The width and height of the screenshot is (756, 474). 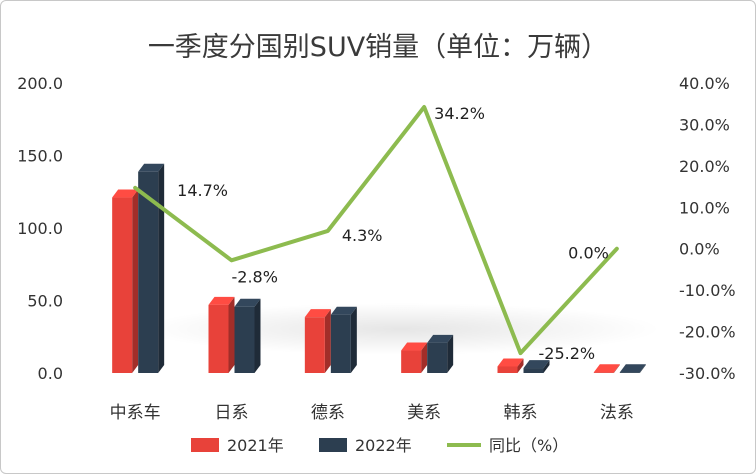 I want to click on bar-2022年-法系, so click(x=632, y=368).